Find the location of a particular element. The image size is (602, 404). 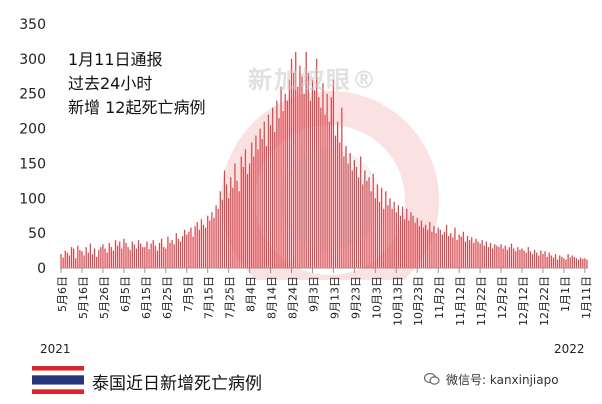

flag-stripe is located at coordinates (58, 368).